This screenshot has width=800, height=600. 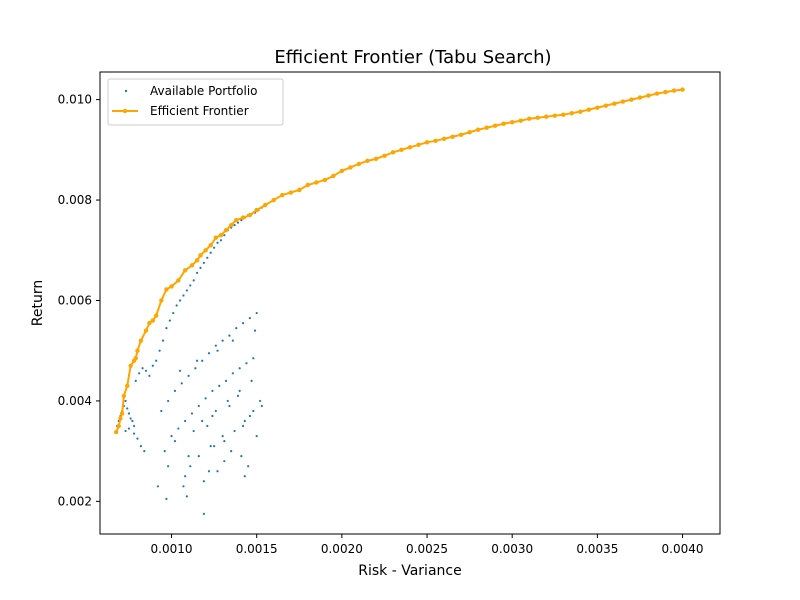 I want to click on y-tick-label: 0.002, so click(x=75, y=501).